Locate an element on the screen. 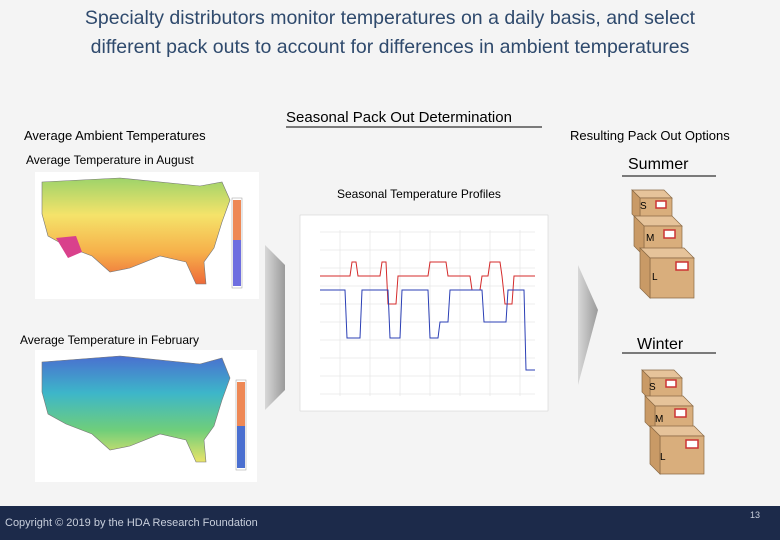  winter-boxes is located at coordinates (673, 422).